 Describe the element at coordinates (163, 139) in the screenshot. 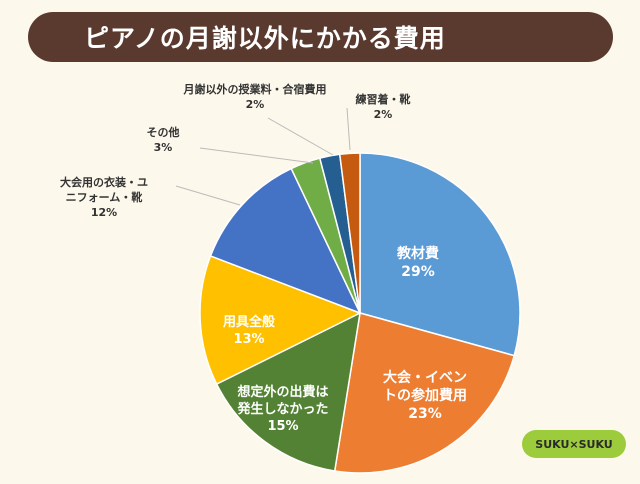

I see `slice-label: その他 3%` at that location.